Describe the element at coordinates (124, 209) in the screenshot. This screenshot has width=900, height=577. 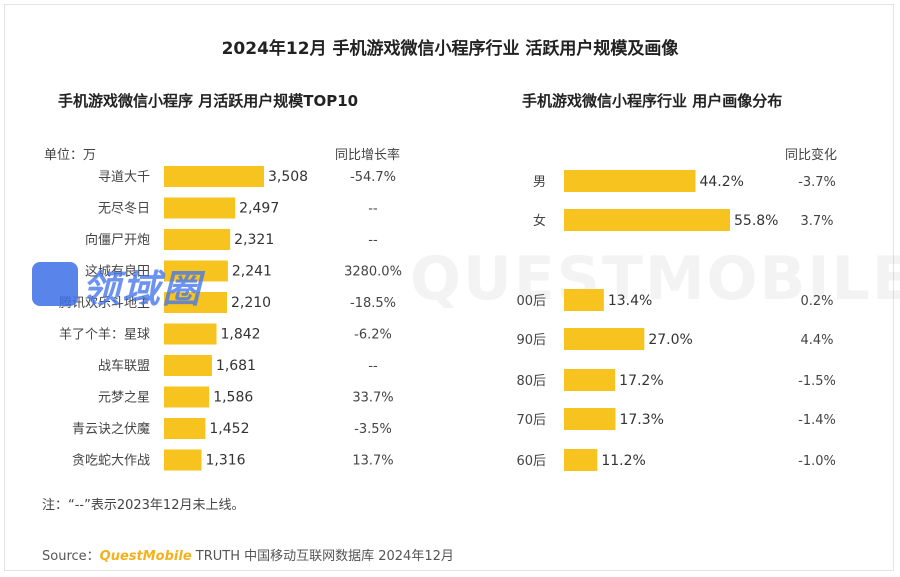
I see `category-label: 无尽冬日` at that location.